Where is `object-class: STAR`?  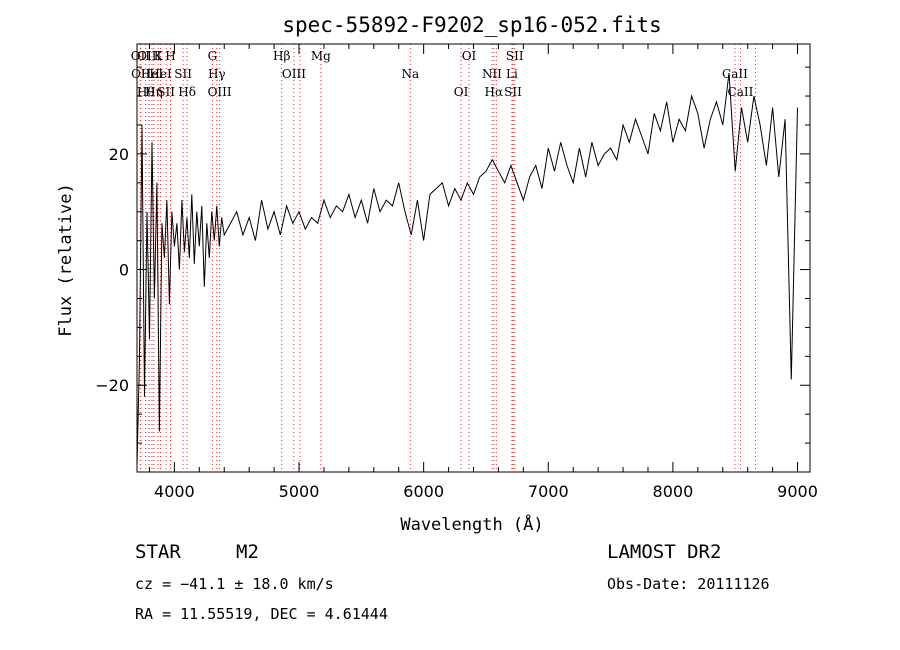
object-class: STAR is located at coordinates (158, 552).